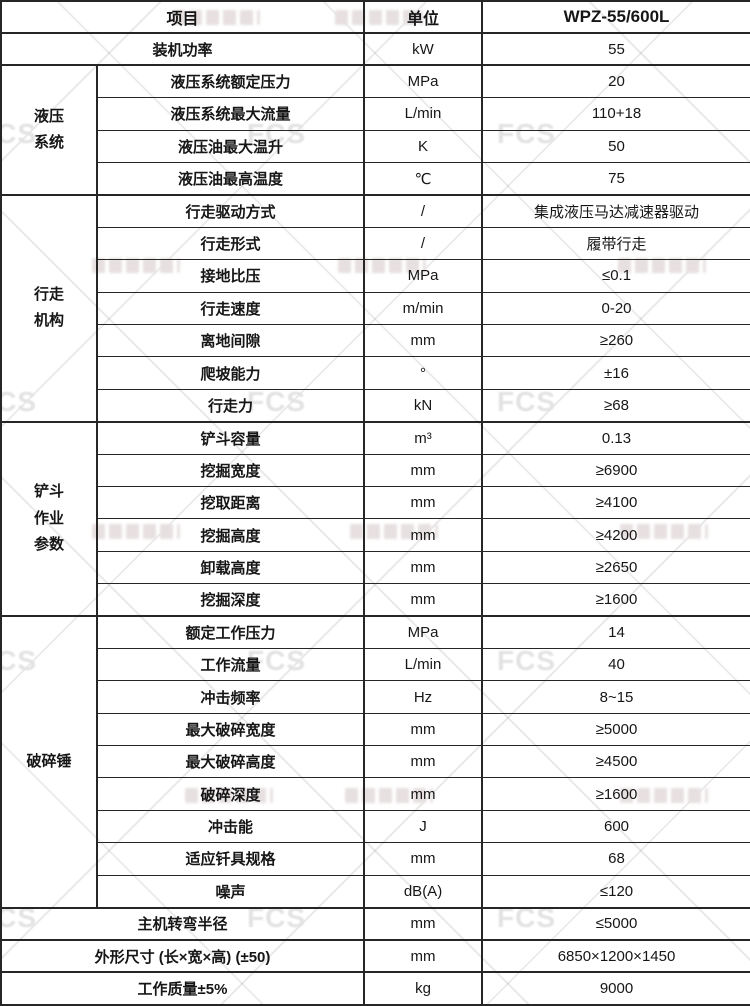  What do you see at coordinates (230, 826) in the screenshot?
I see `item-label: 冲击能` at bounding box center [230, 826].